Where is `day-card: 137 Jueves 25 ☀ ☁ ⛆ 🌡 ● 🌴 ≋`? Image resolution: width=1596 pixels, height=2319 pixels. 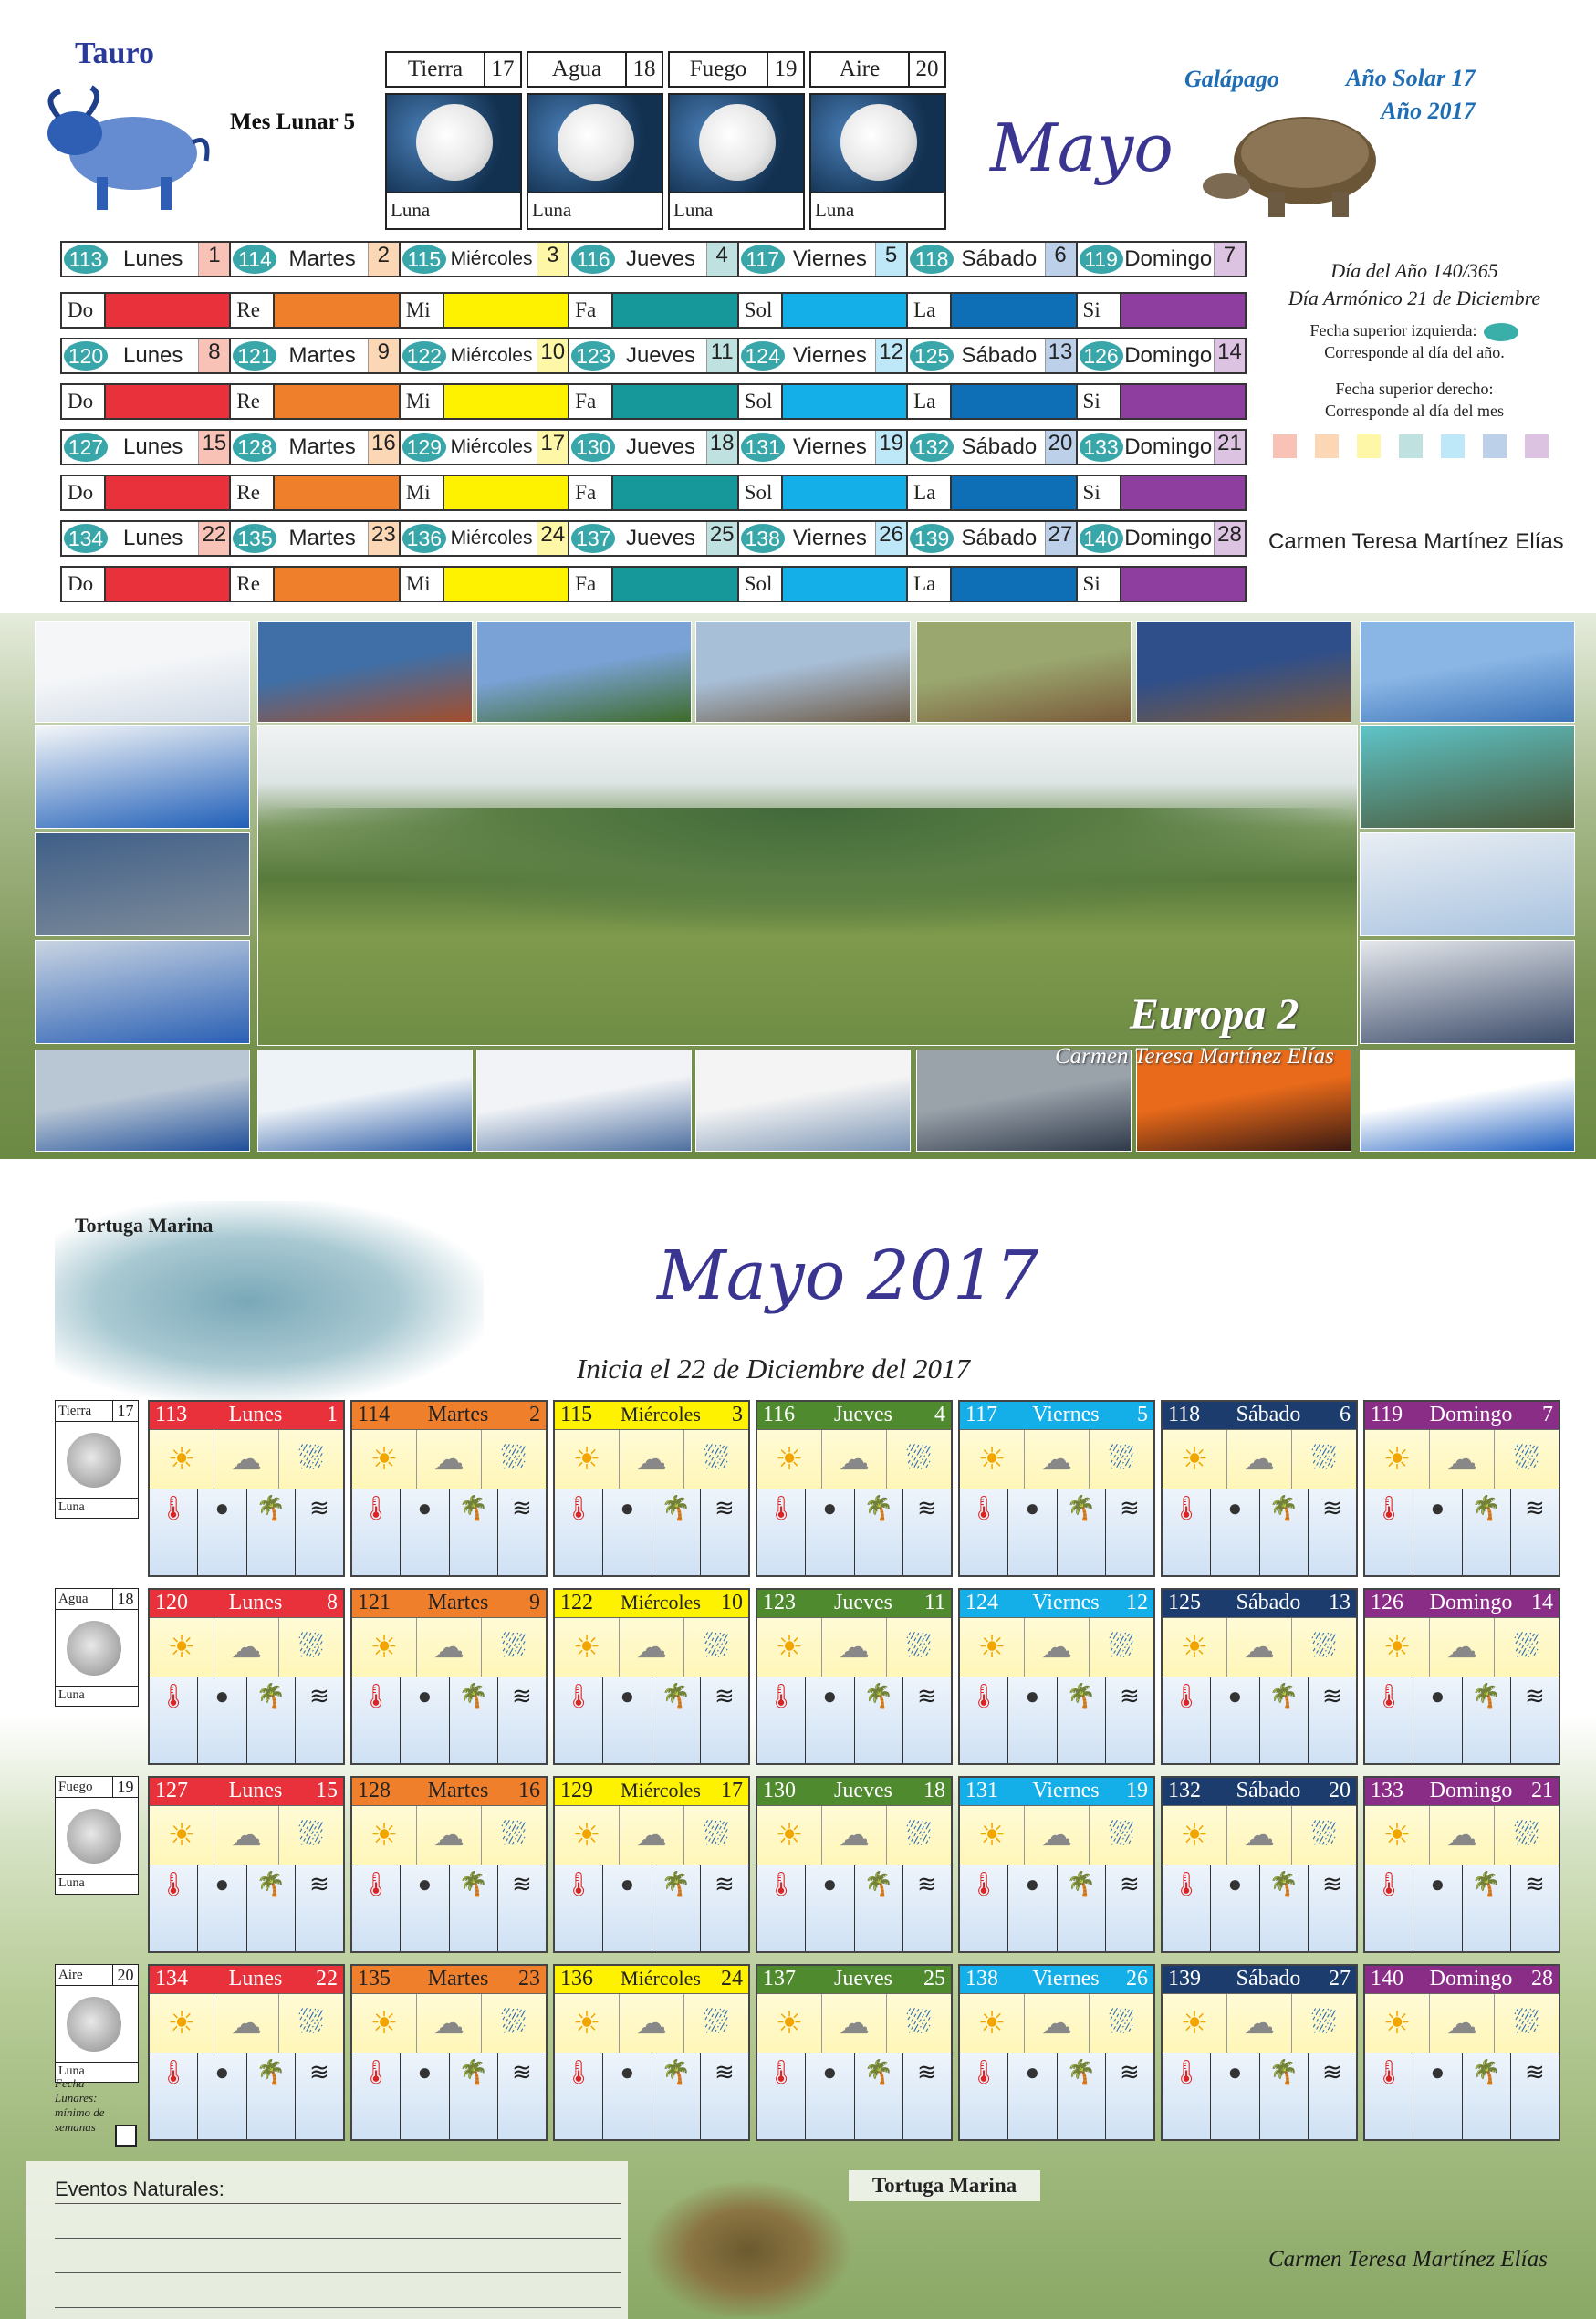 day-card: 137 Jueves 25 ☀ ☁ ⛆ 🌡 ● 🌴 ≋ is located at coordinates (855, 2052).